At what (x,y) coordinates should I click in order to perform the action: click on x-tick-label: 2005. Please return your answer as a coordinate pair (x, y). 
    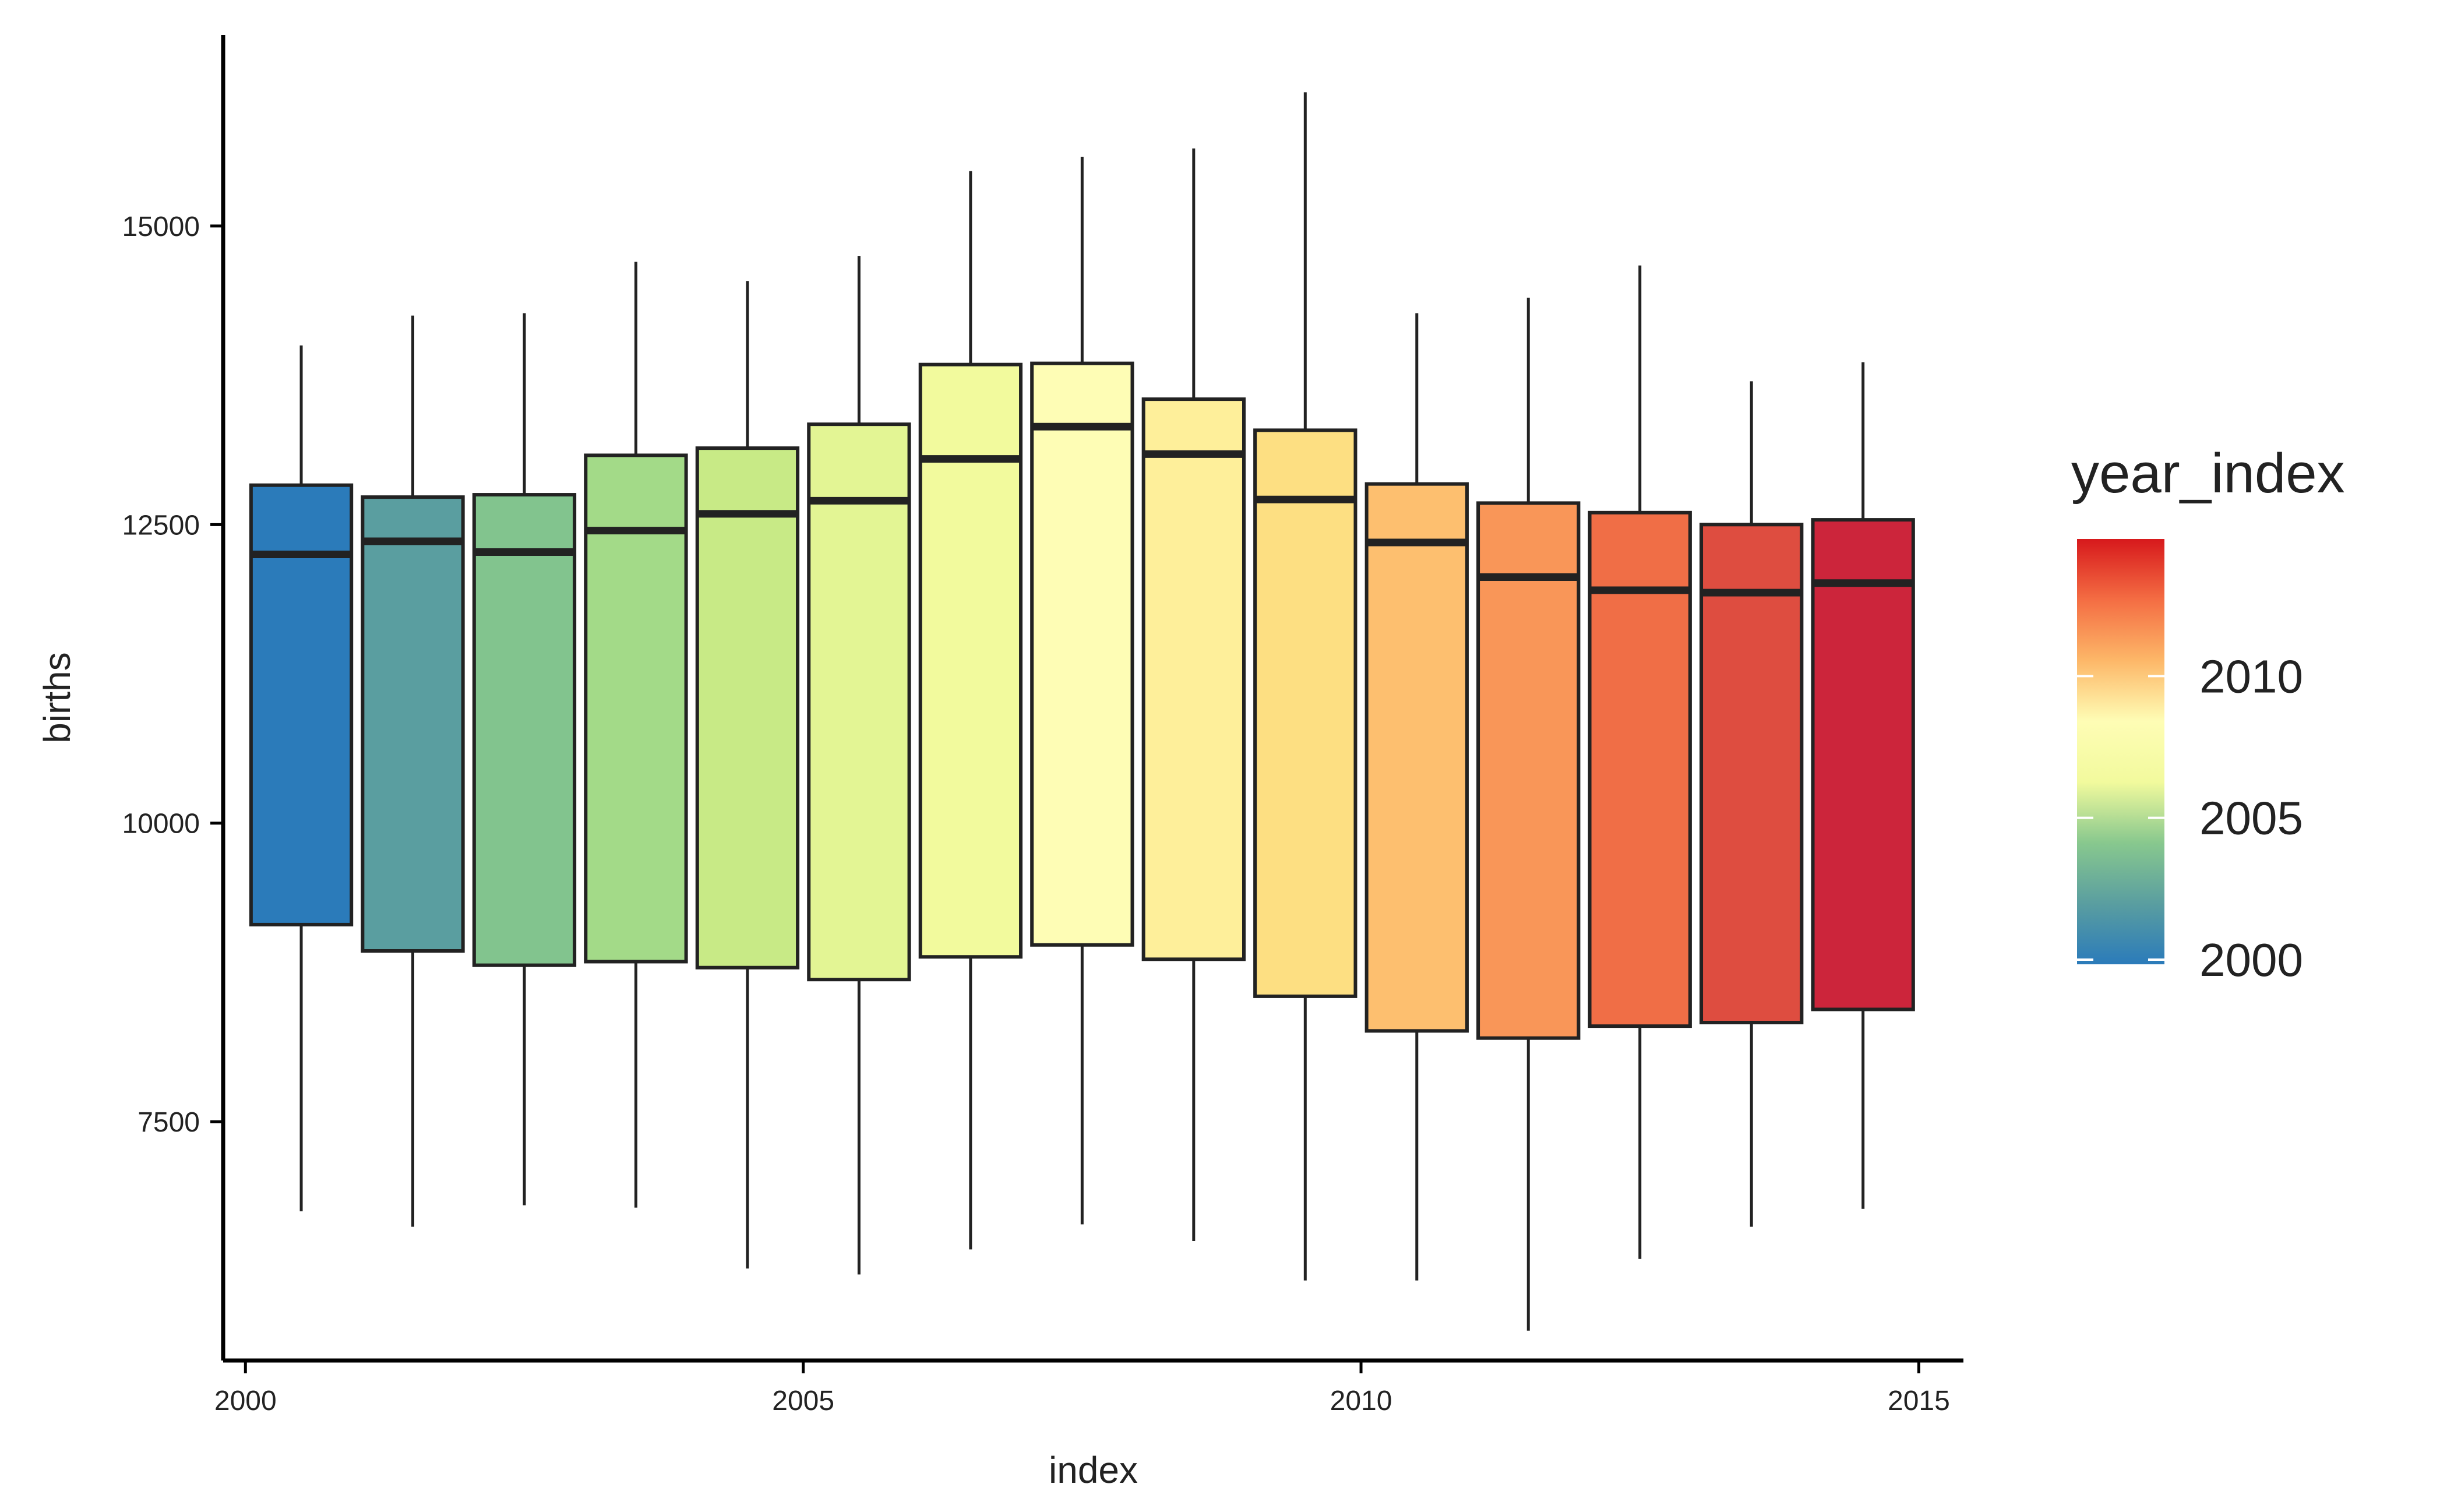
    Looking at the image, I should click on (803, 1401).